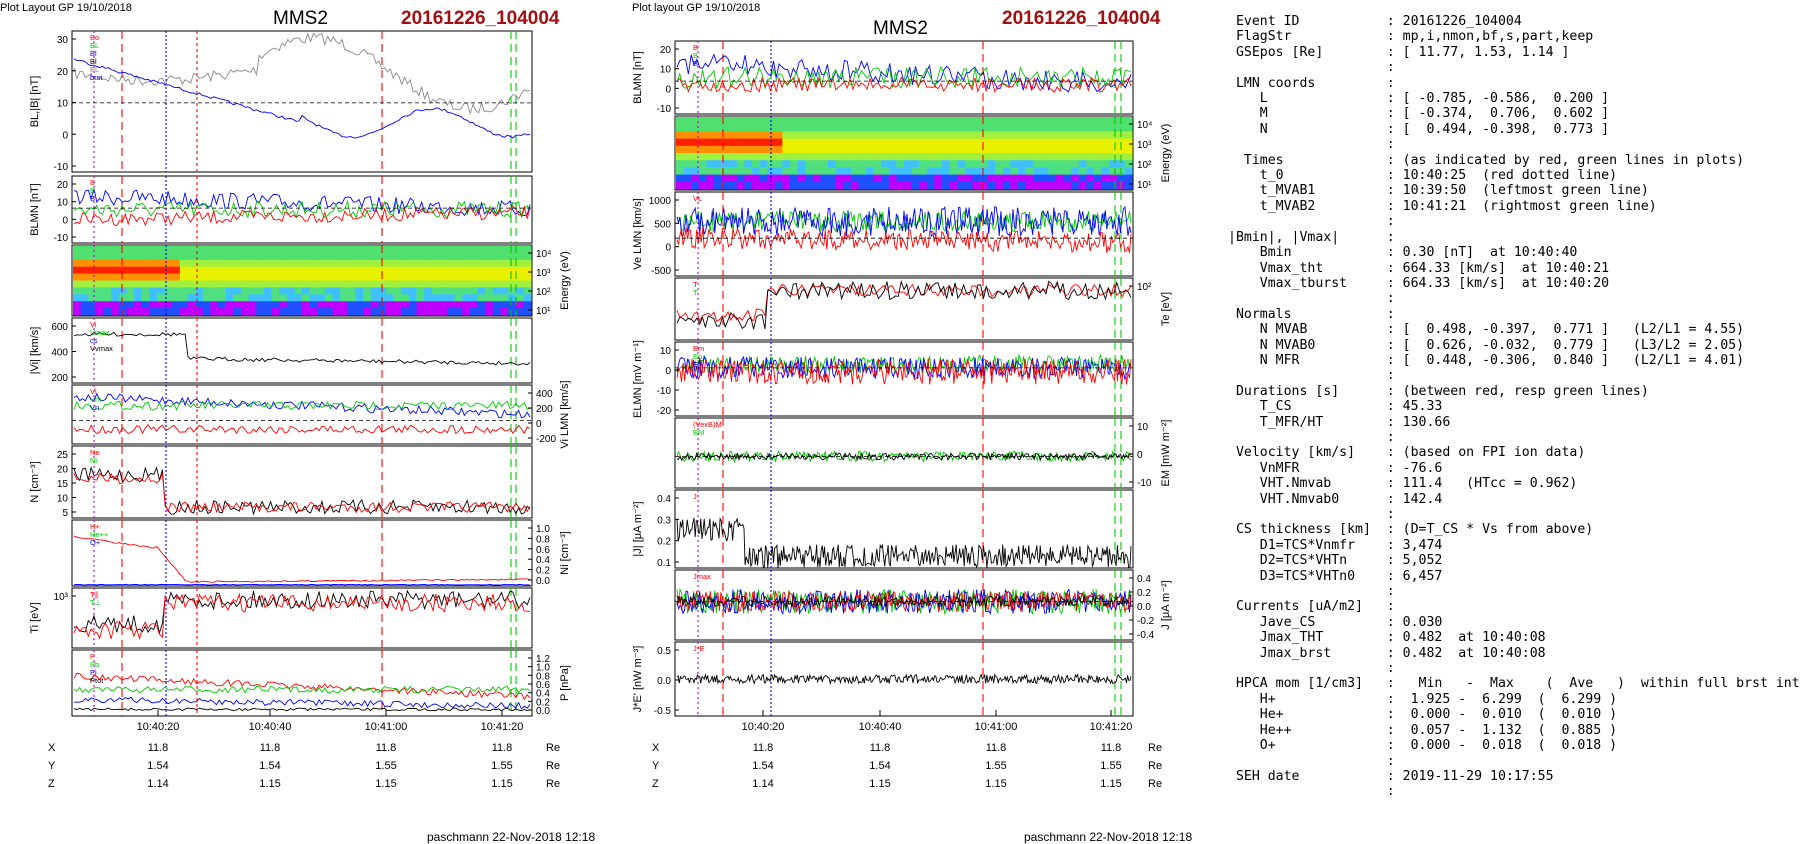 The height and width of the screenshot is (844, 1804). I want to click on summary-line: SEH date : 2019-11-29 10:17:55, so click(1391, 776).